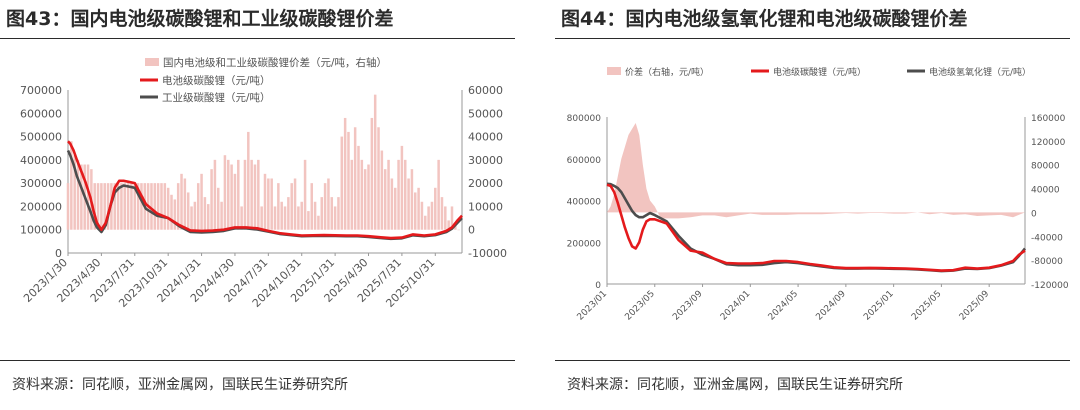 This screenshot has width=1080, height=410. What do you see at coordinates (257, 38) in the screenshot?
I see `title-rule` at bounding box center [257, 38].